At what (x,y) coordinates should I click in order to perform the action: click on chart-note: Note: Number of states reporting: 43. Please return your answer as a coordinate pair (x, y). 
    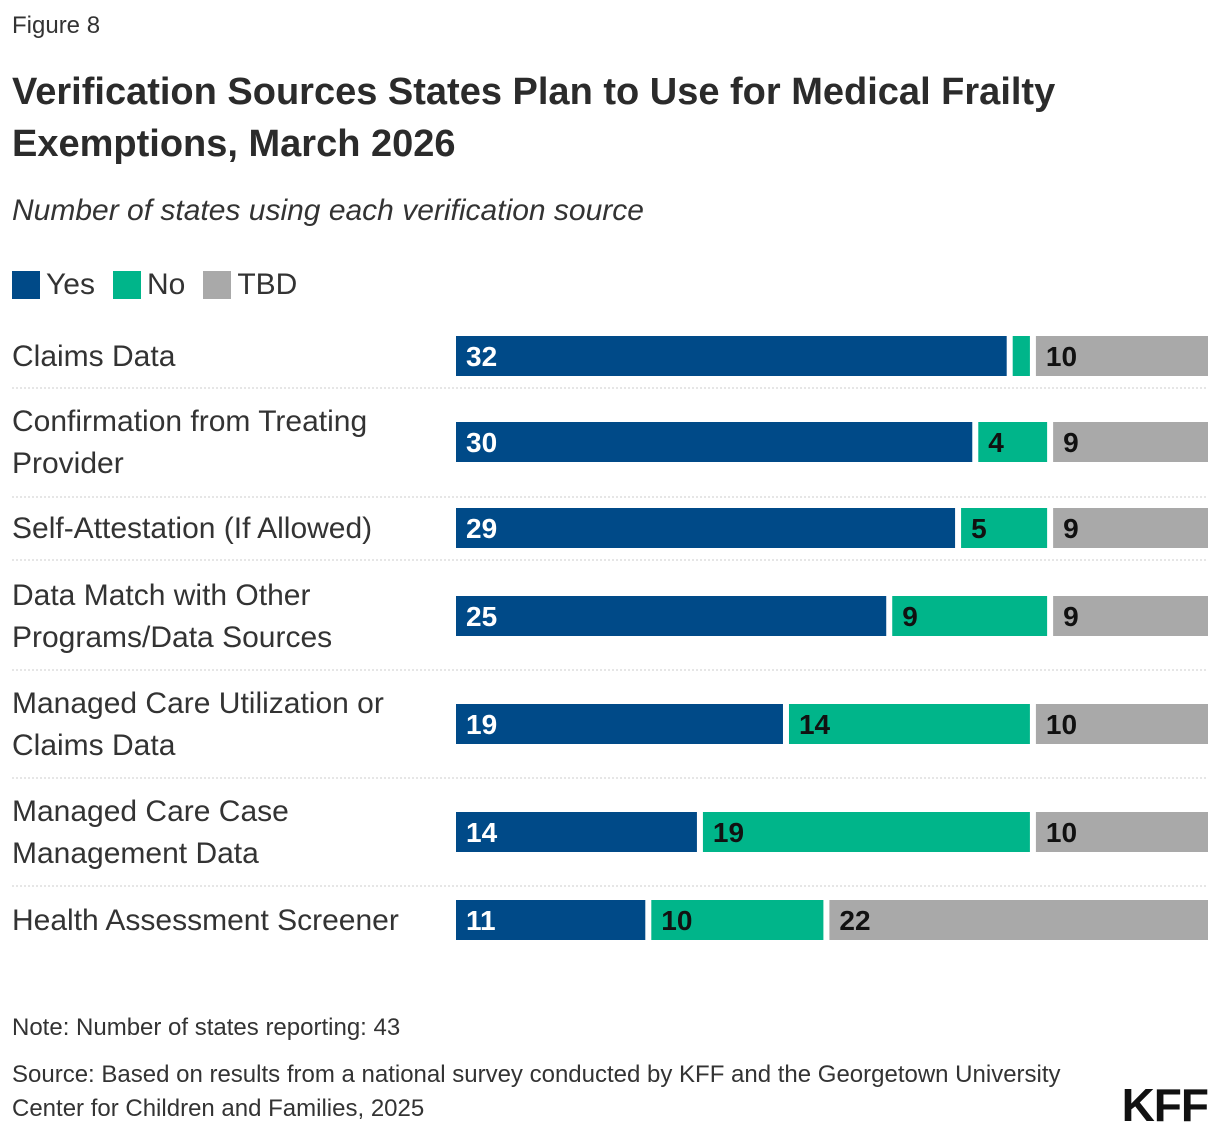
    Looking at the image, I should click on (206, 1027).